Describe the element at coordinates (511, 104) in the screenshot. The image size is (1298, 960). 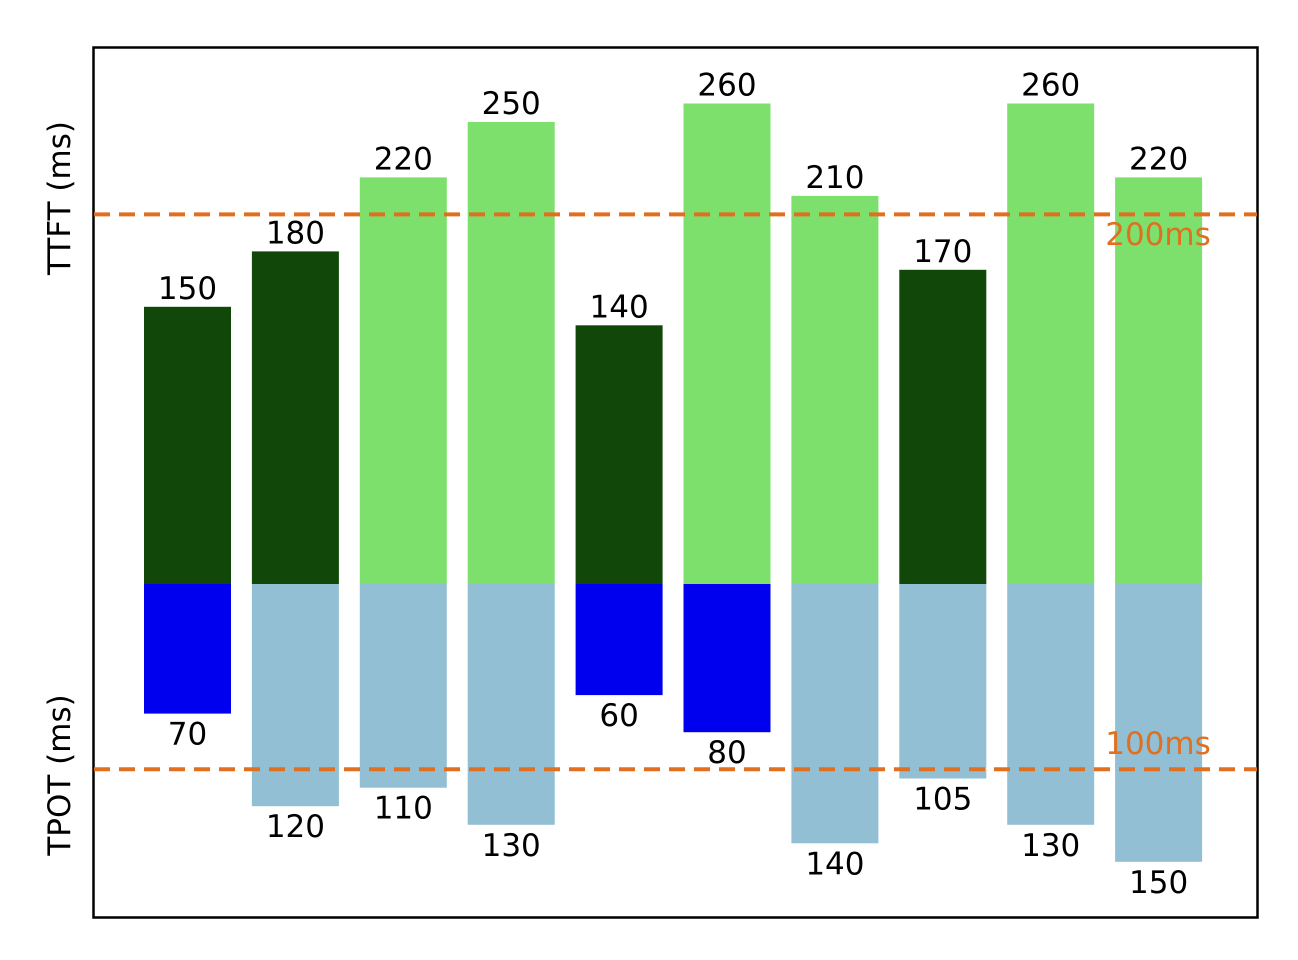
I see `ttft-value-label: 250` at that location.